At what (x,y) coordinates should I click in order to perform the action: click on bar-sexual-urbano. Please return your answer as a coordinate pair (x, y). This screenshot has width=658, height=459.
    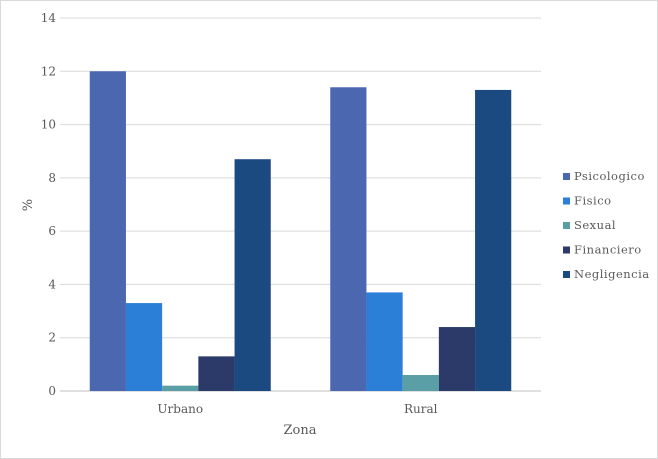
    Looking at the image, I should click on (180, 388).